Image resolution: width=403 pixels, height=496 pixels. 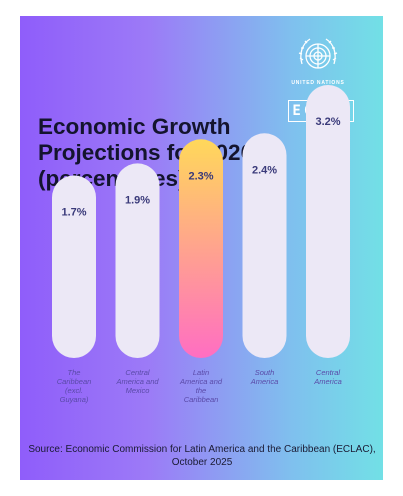 What do you see at coordinates (264, 170) in the screenshot?
I see `value-label: 2.4%` at bounding box center [264, 170].